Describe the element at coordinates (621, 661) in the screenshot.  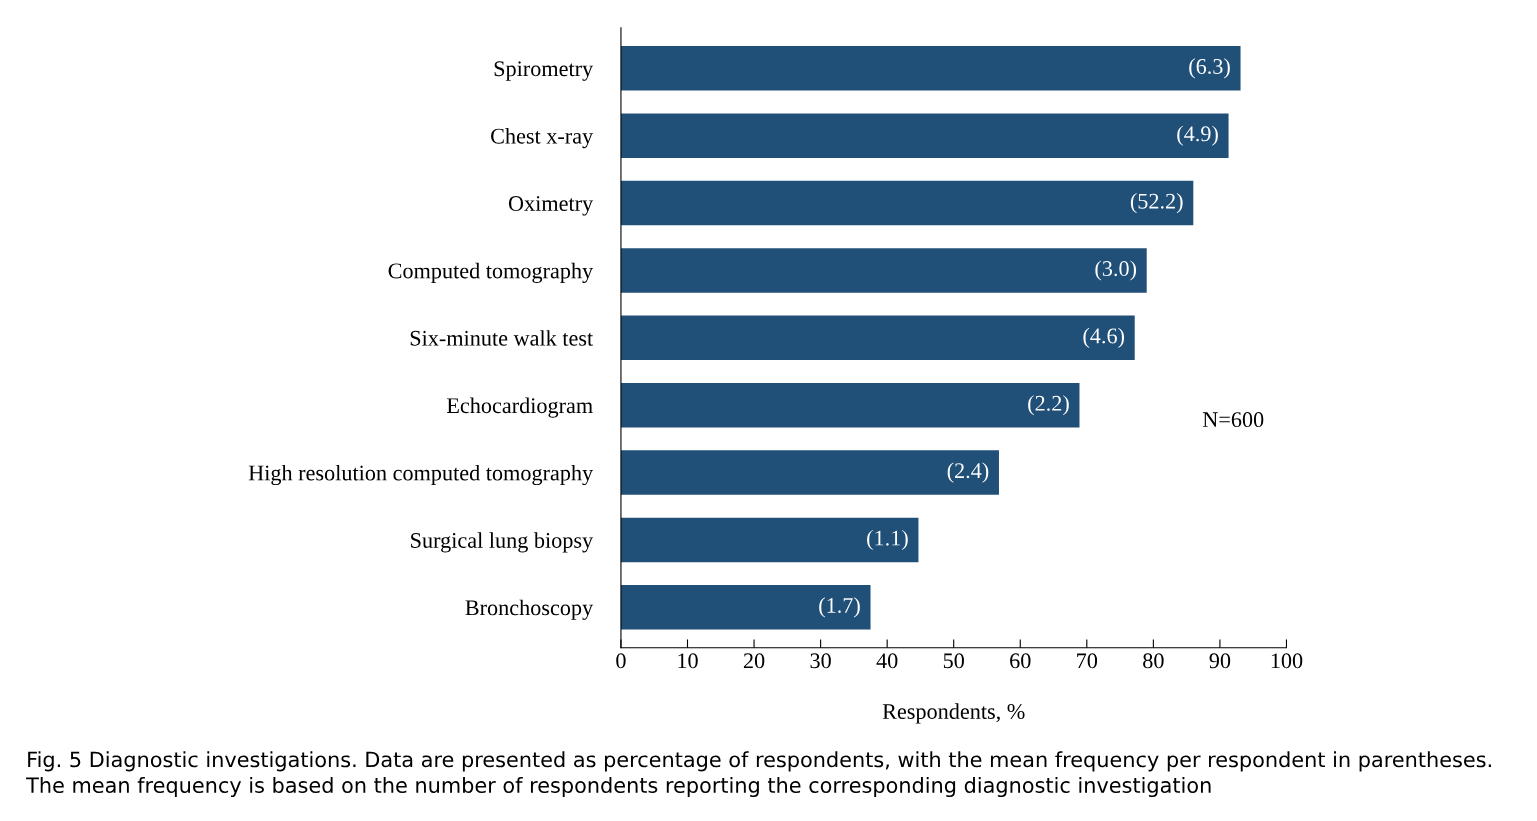
I see `x-tick-label: 0` at that location.